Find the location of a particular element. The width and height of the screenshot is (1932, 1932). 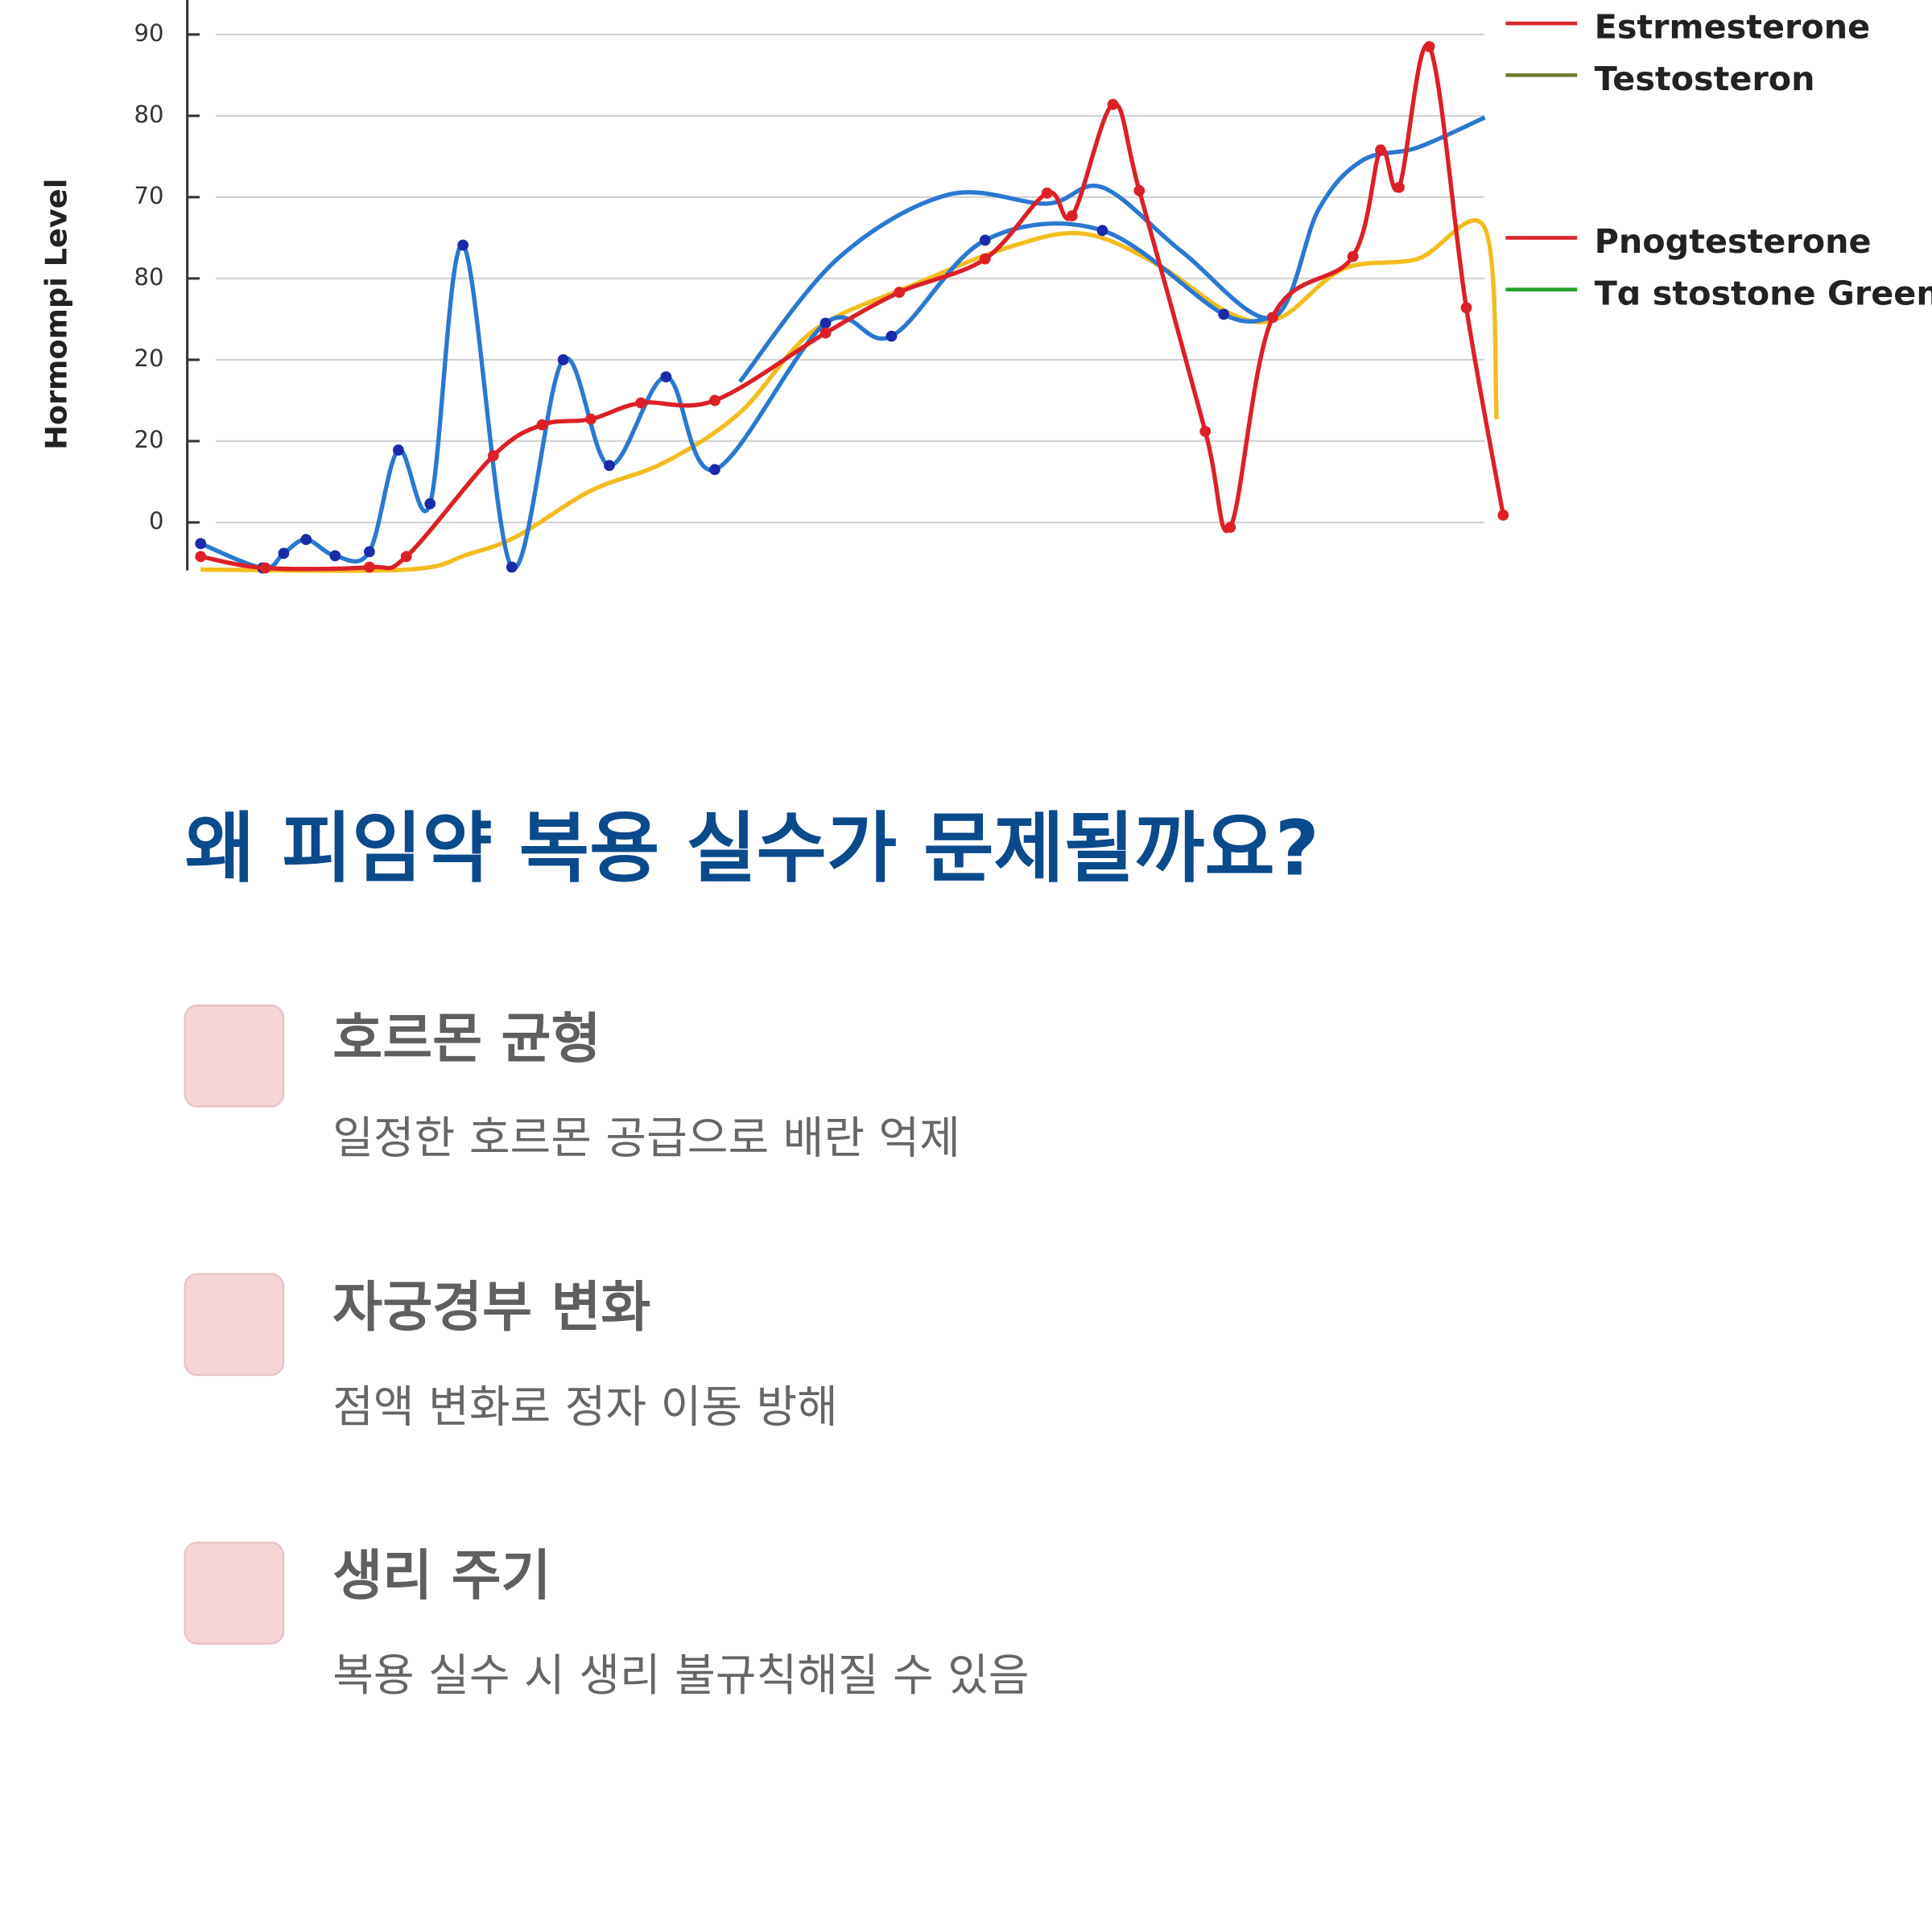

y-tick-label: 0 is located at coordinates (156, 521).